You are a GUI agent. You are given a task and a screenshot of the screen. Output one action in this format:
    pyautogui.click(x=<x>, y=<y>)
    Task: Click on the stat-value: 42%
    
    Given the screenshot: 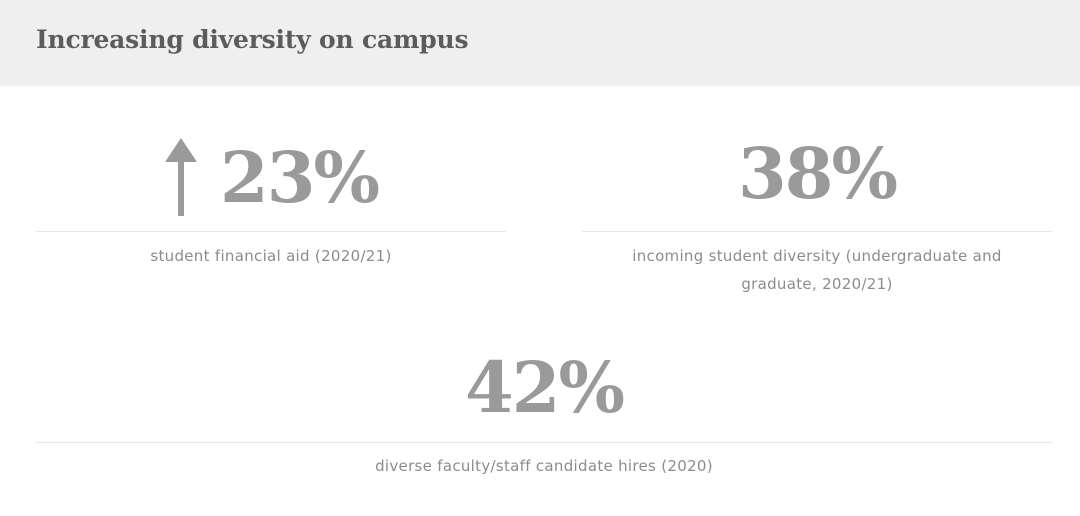 What is the action you would take?
    pyautogui.click(x=545, y=387)
    